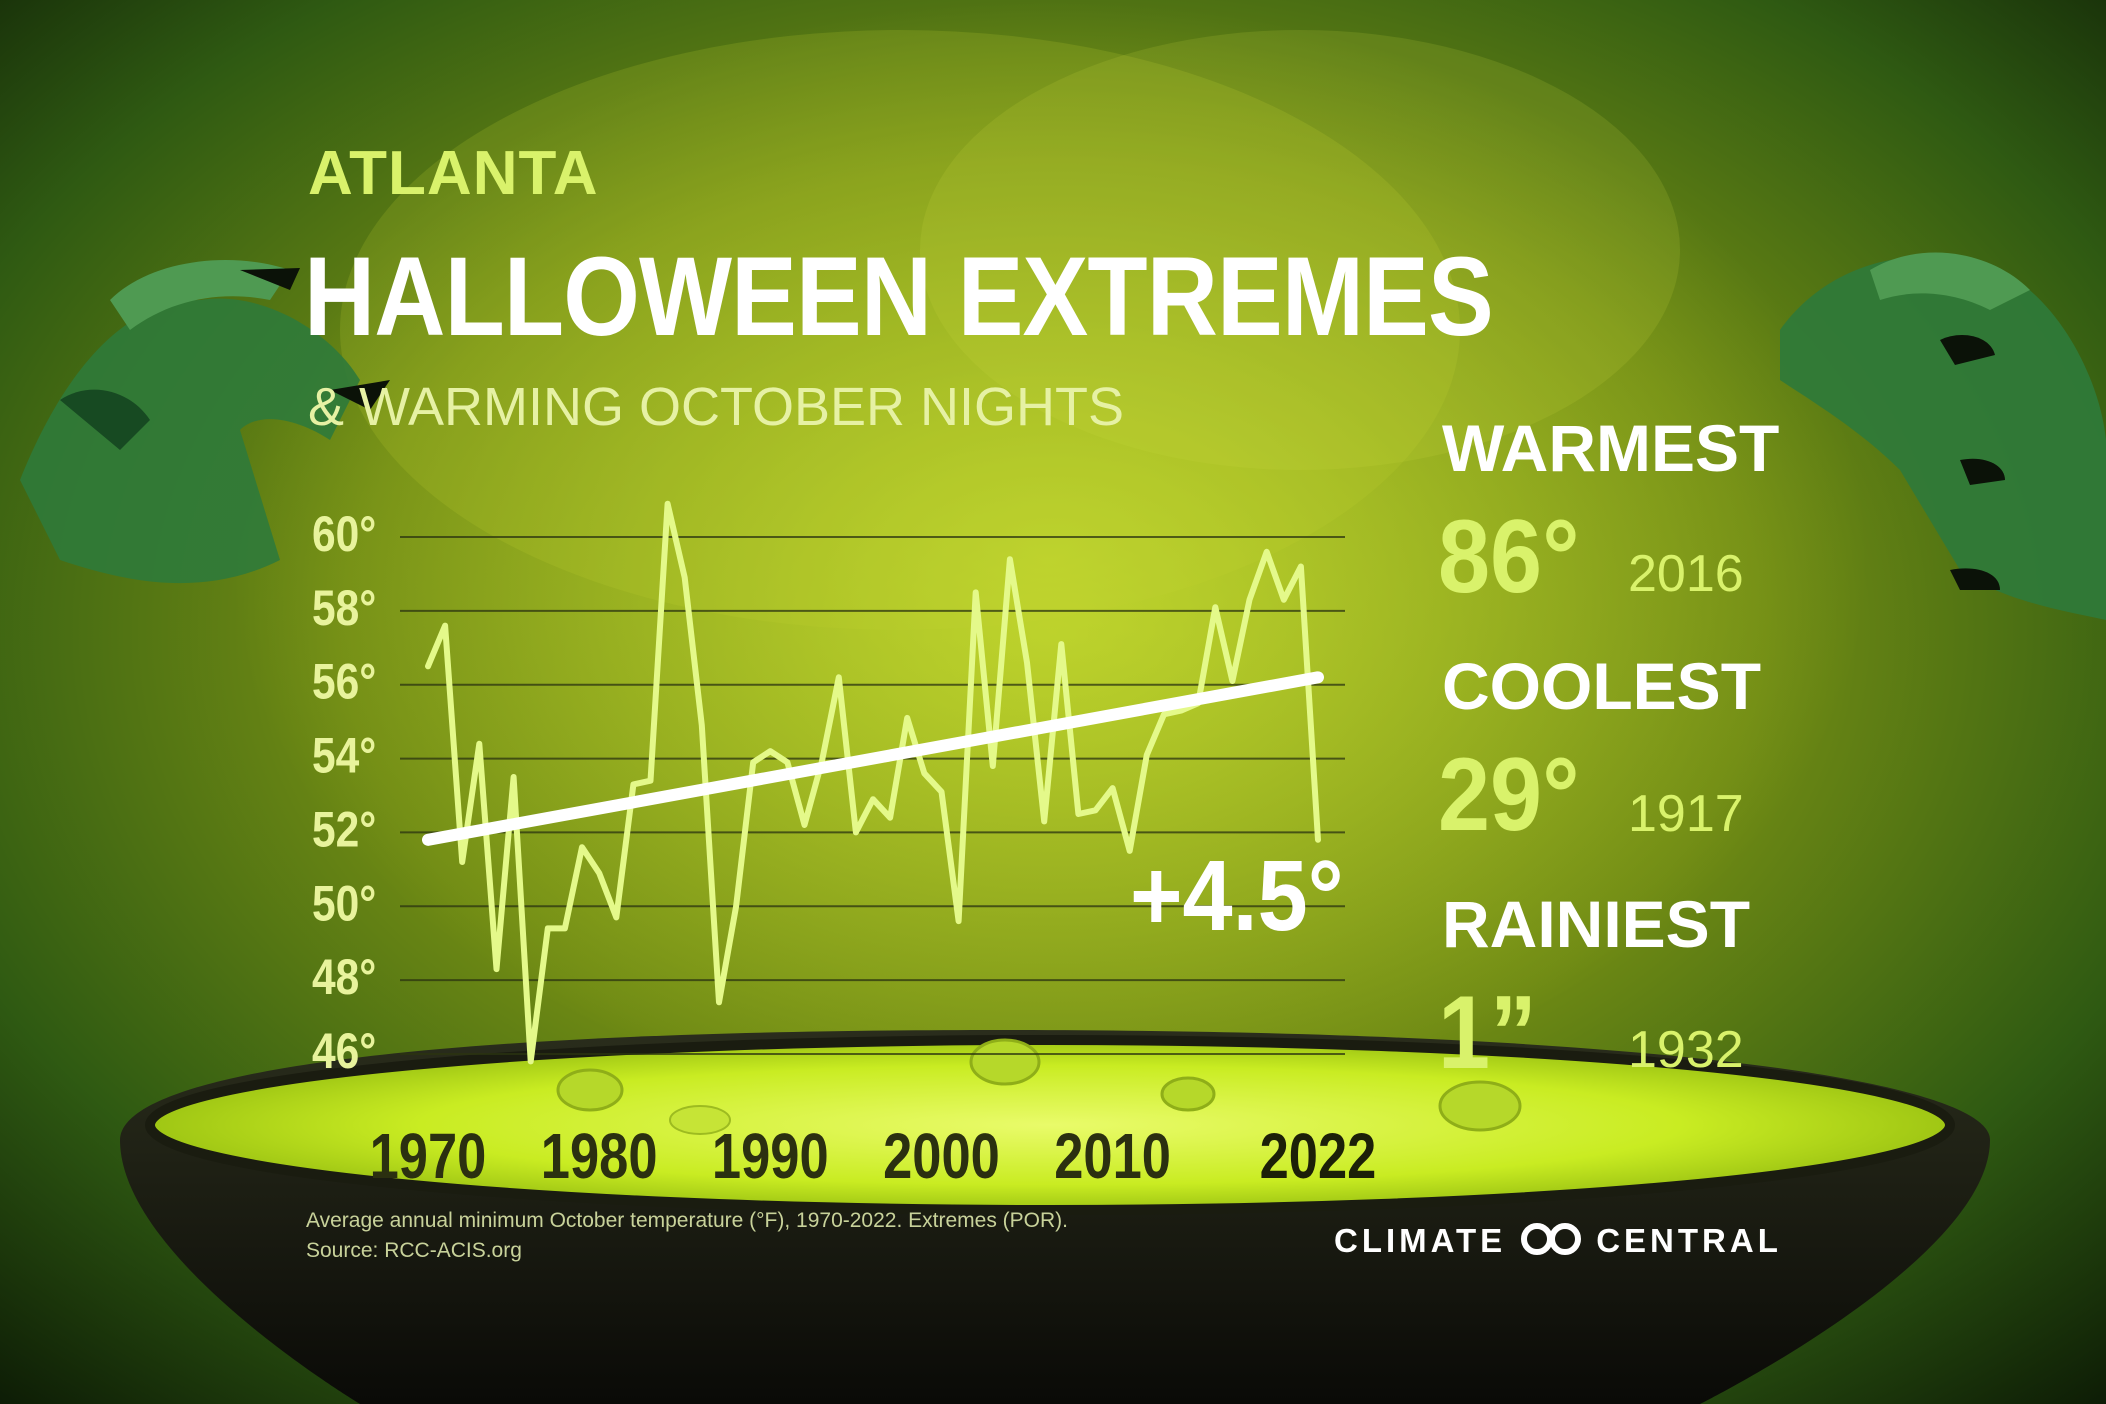  Describe the element at coordinates (873, 758) in the screenshot. I see `trend-line` at that location.